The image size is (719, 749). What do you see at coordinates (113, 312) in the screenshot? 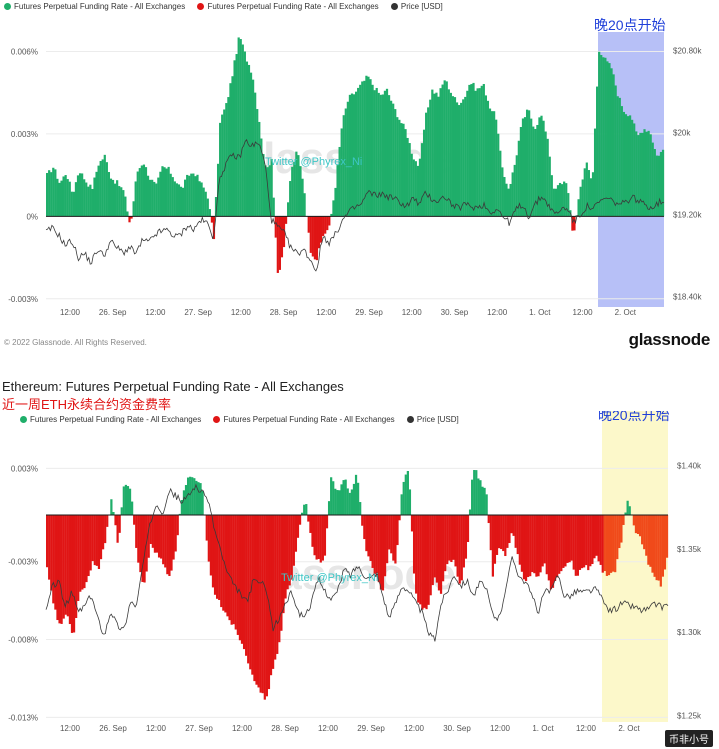
I see `x-tick-label: 26. Sep` at bounding box center [113, 312].